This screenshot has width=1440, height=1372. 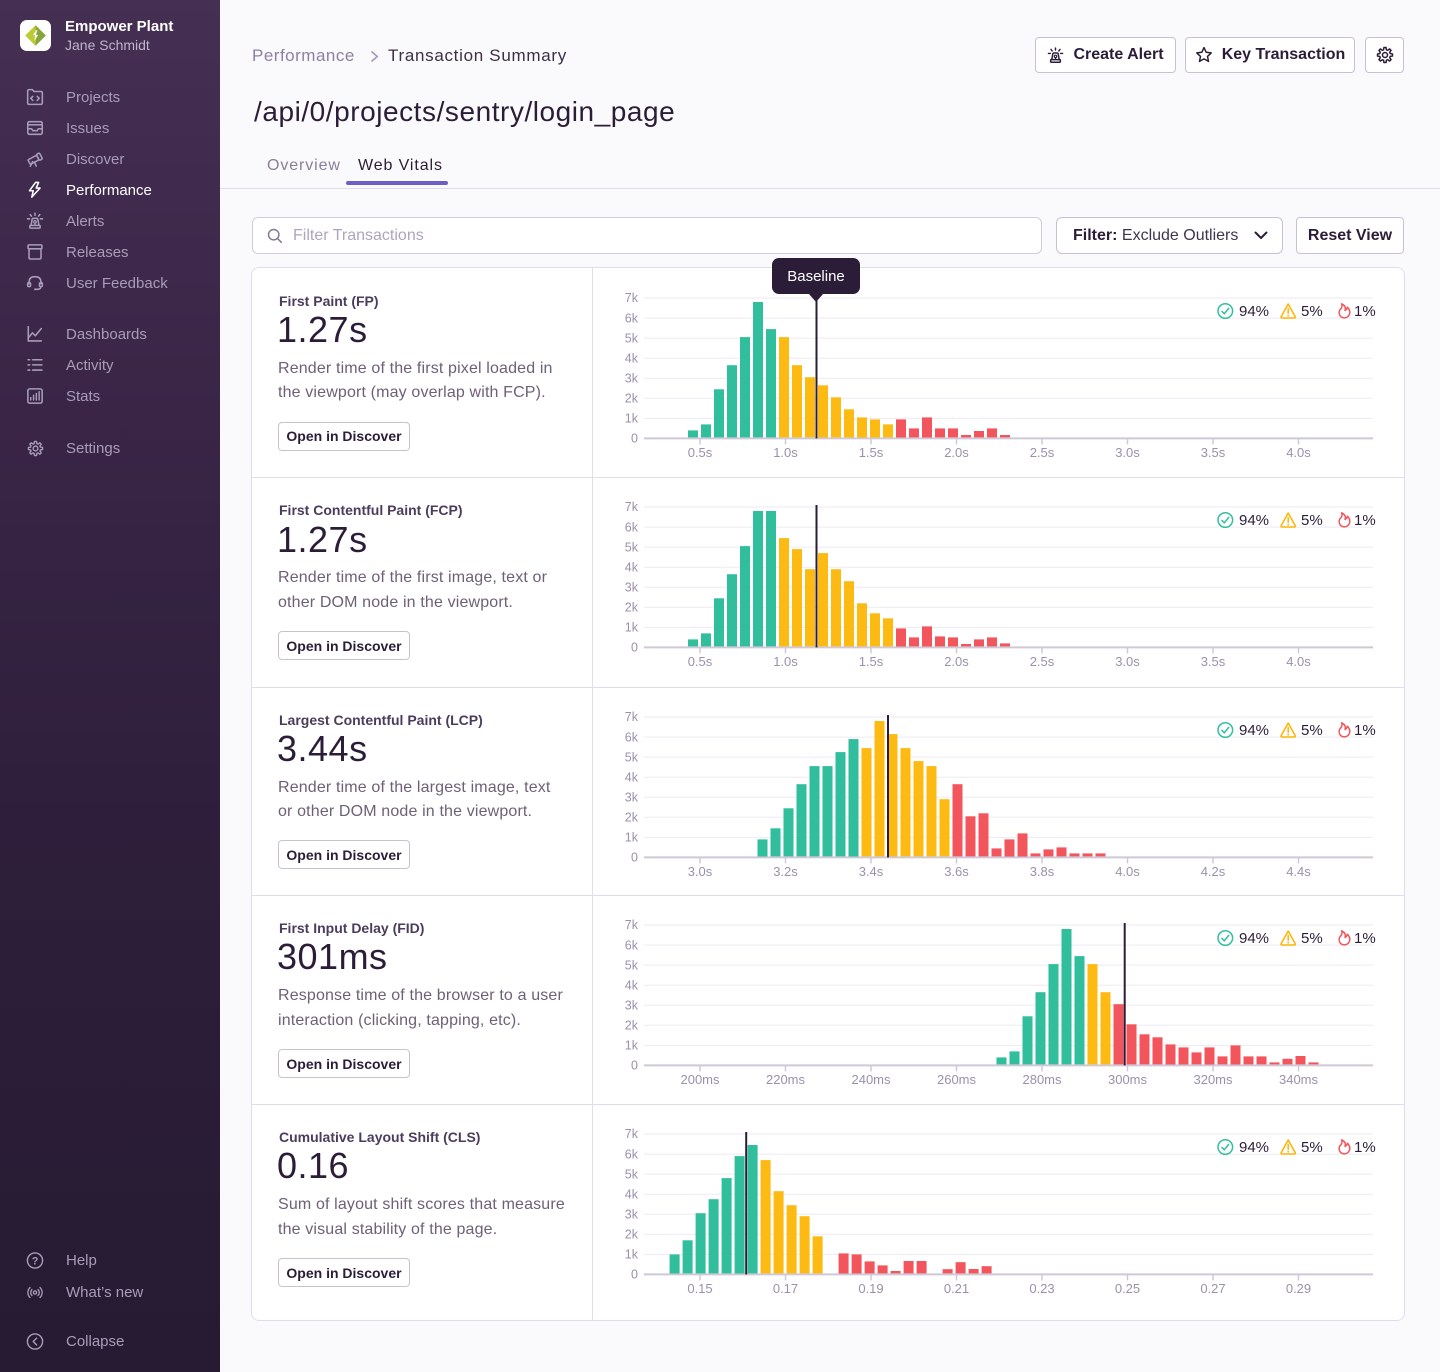 I want to click on svg-text: 3.8s, so click(x=1042, y=870).